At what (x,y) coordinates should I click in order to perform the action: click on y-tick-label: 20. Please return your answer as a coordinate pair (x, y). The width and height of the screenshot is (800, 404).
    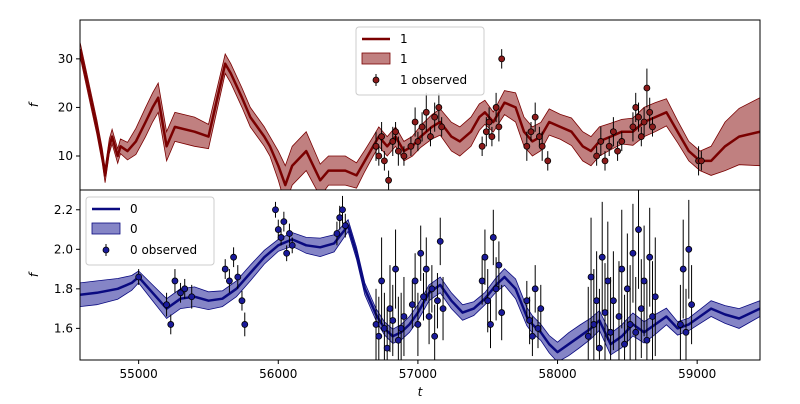
    Looking at the image, I should click on (65, 107).